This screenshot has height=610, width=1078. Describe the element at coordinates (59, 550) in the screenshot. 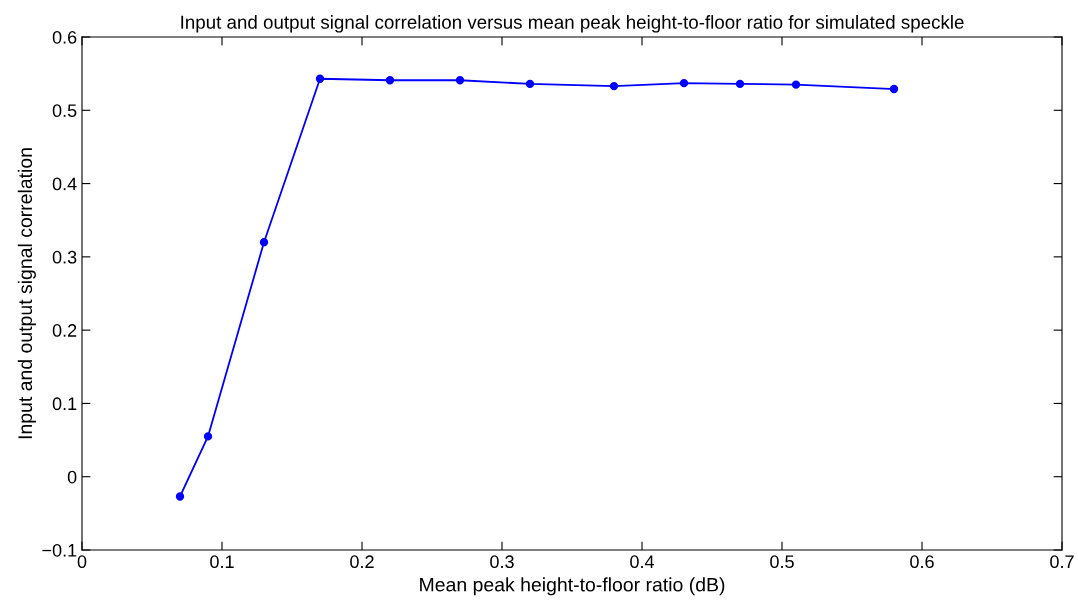

I see `y-tick-label: −0.1` at that location.